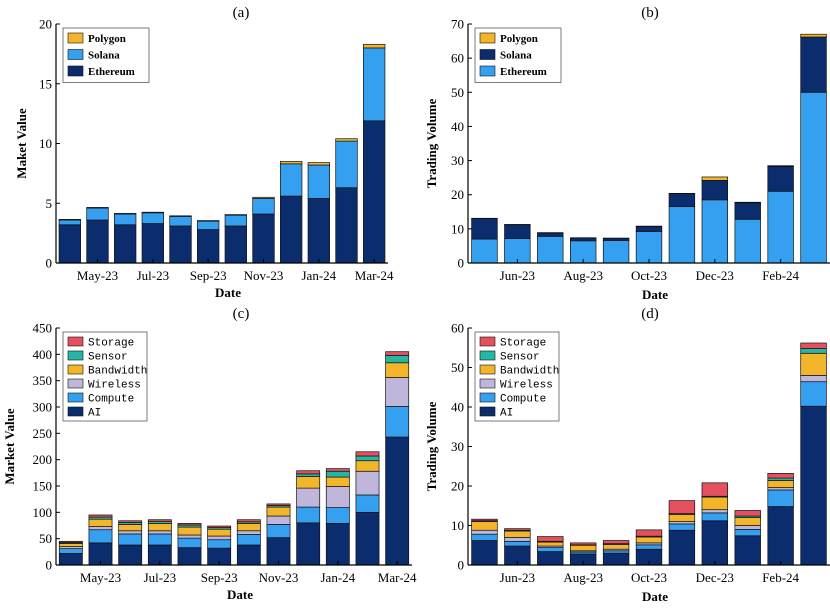  I want to click on y-tick-label: 15, so click(45, 83).